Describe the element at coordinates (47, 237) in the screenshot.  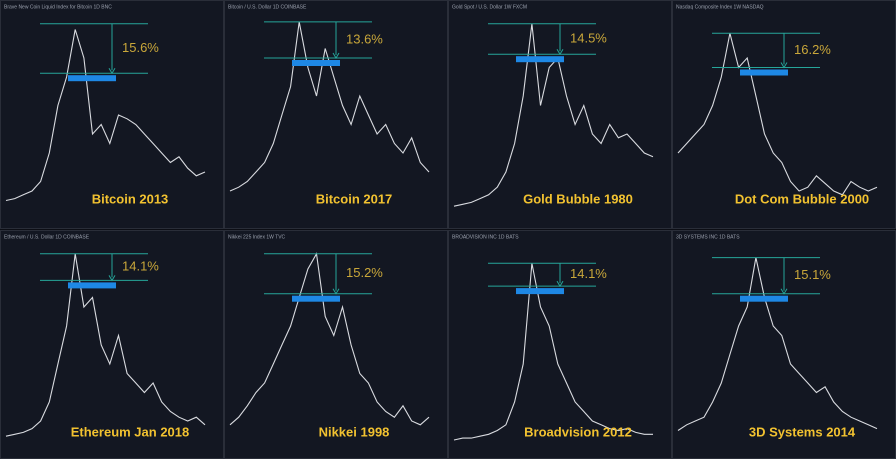
I see `panel-header: Ethereum / U.S. Dollar 1D COINBASE` at that location.